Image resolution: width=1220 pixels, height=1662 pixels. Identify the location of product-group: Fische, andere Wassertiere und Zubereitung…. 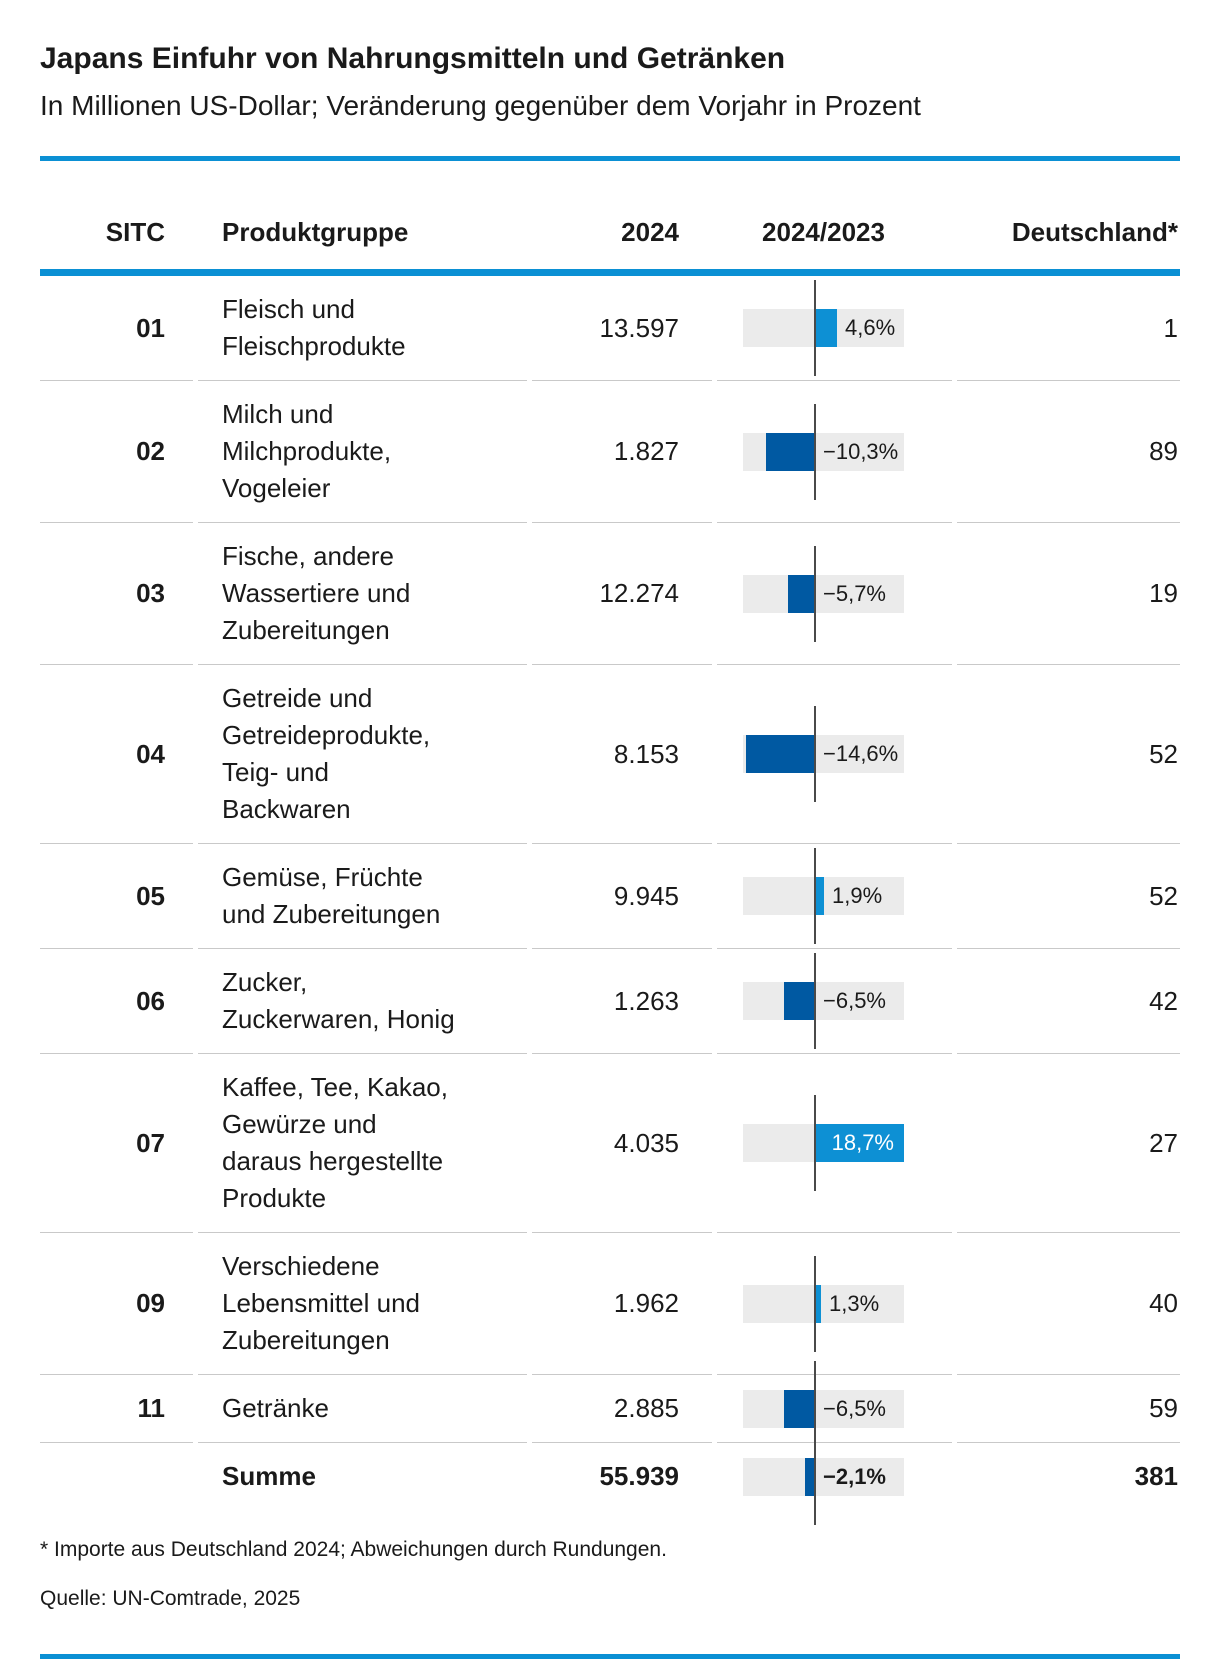
(362, 593).